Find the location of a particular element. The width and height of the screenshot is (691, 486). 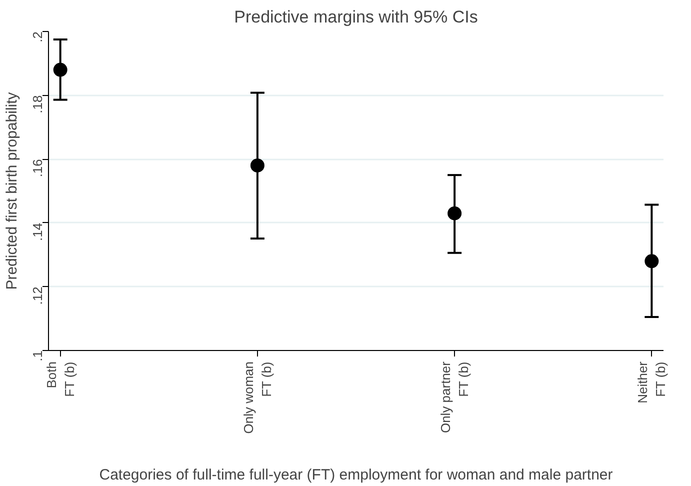

y-axis-title: Predicted first birth propability is located at coordinates (12, 191).